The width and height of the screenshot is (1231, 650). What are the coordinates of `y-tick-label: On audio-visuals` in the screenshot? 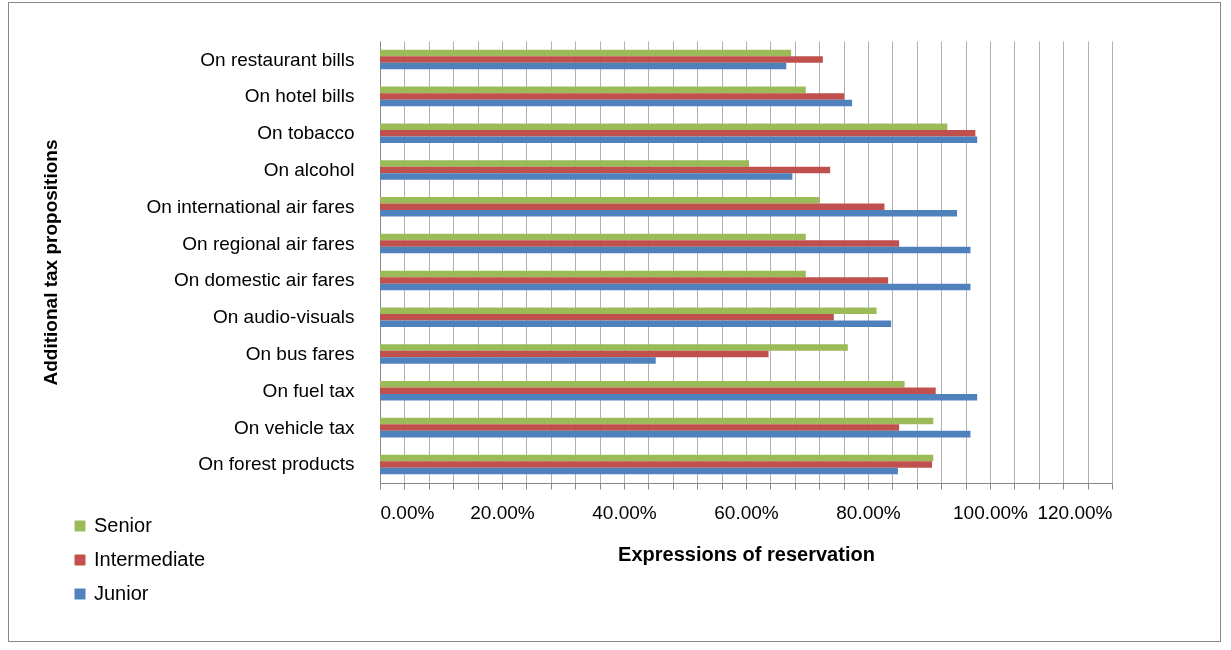 It's located at (283, 317).